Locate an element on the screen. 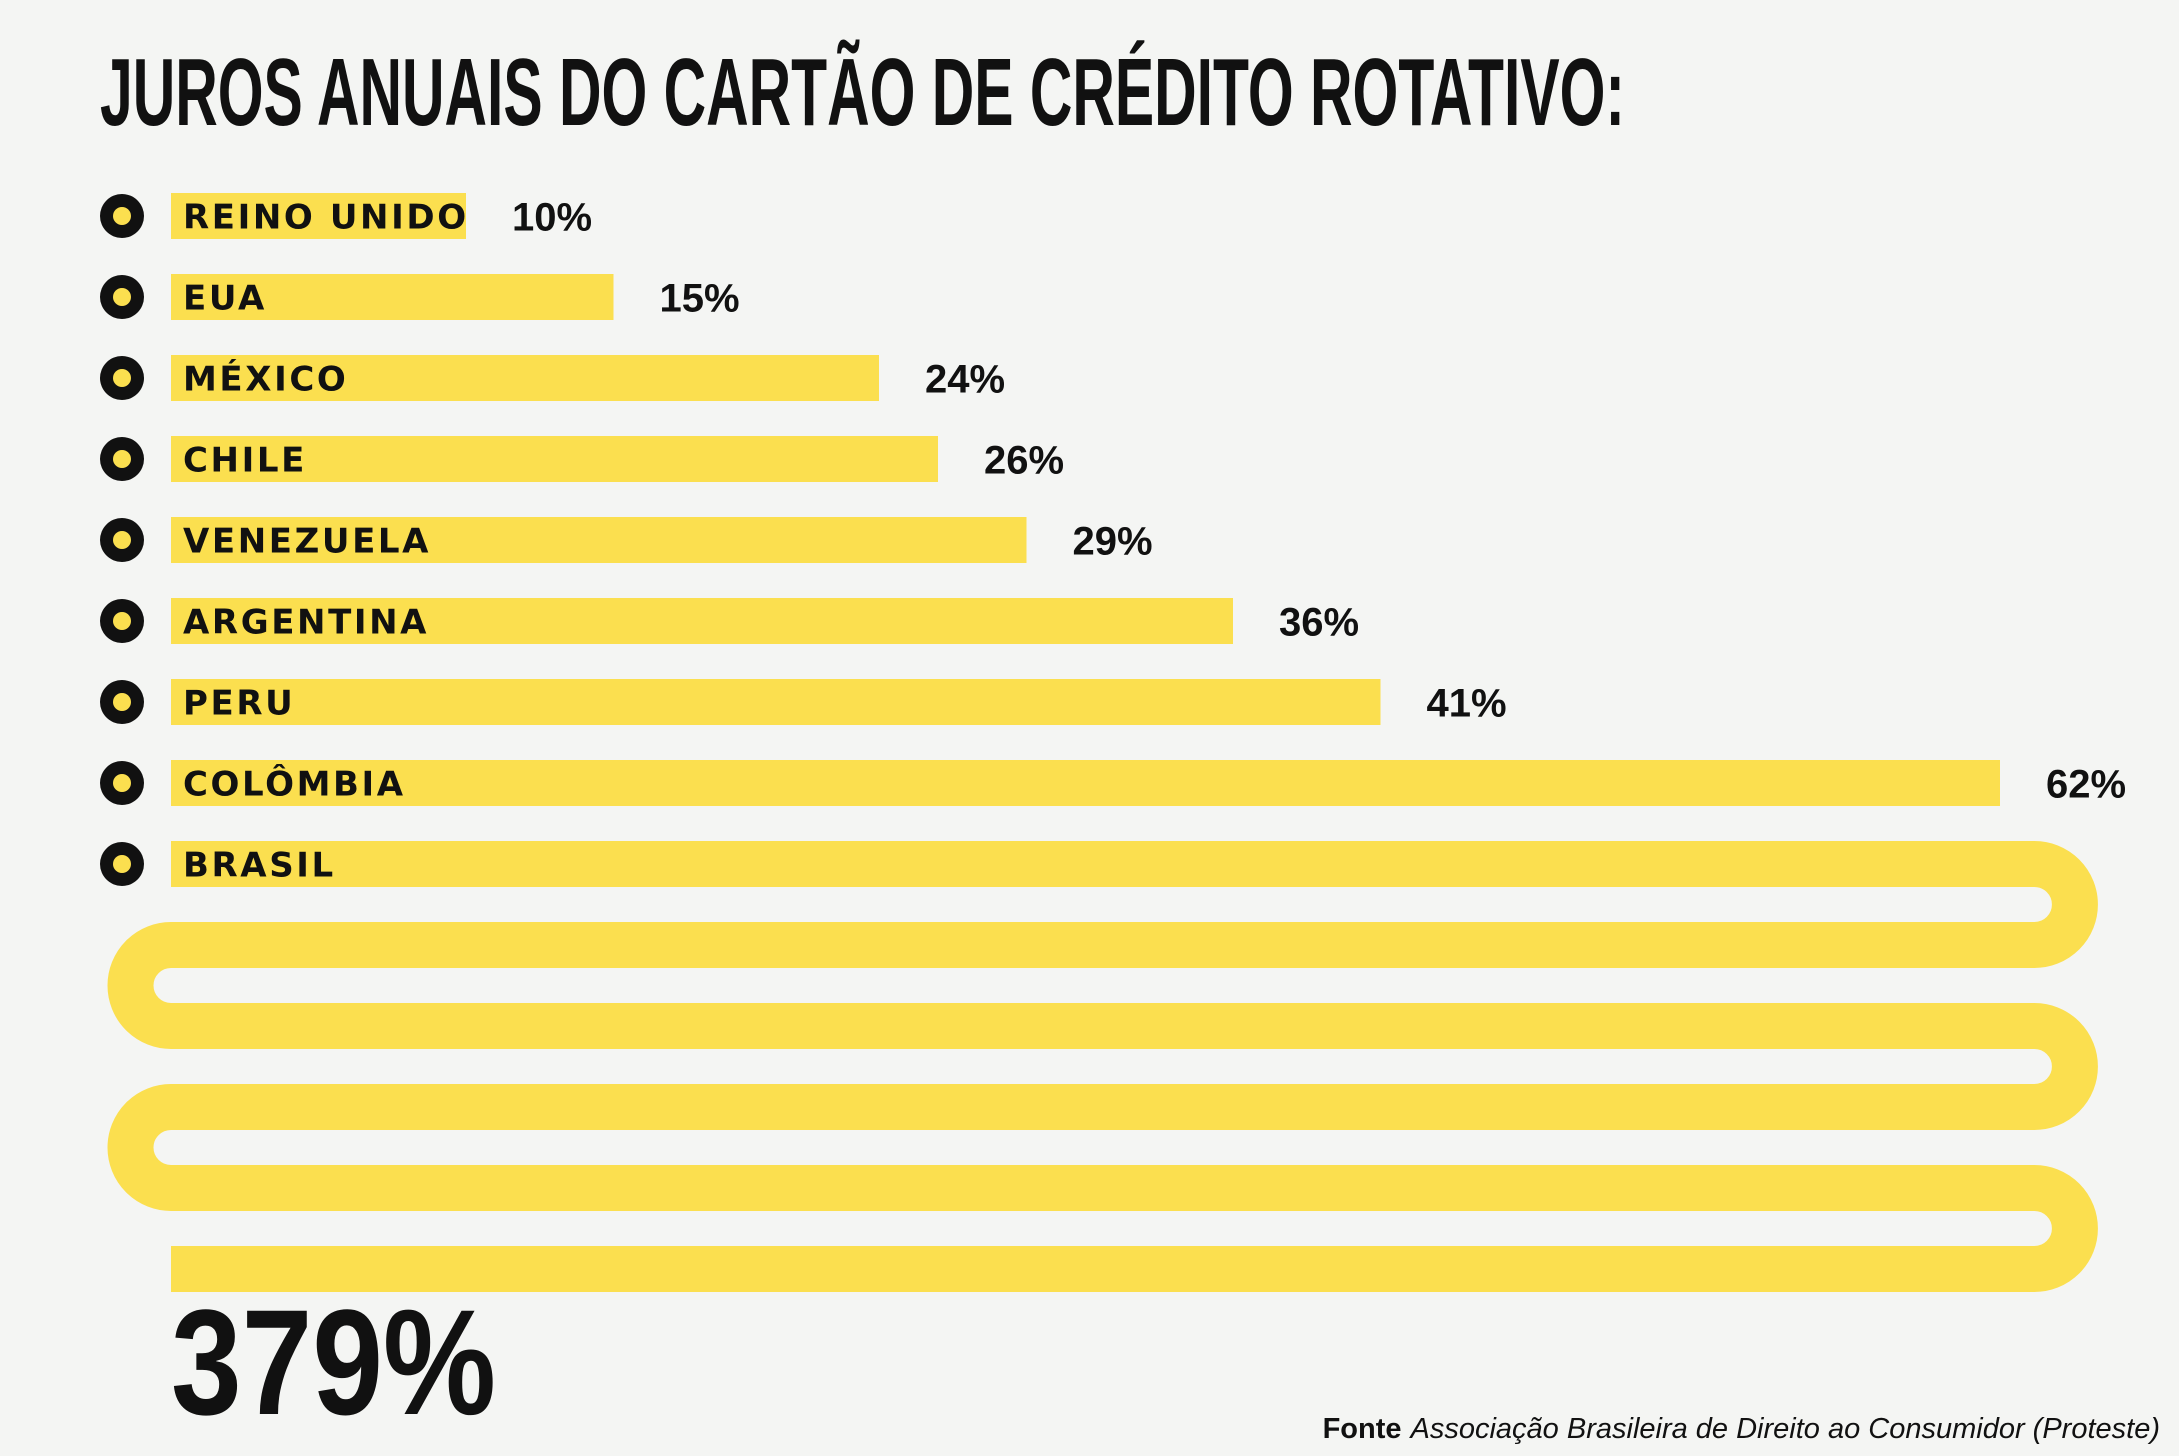 The image size is (2179, 1456). bar-mexico is located at coordinates (525, 378).